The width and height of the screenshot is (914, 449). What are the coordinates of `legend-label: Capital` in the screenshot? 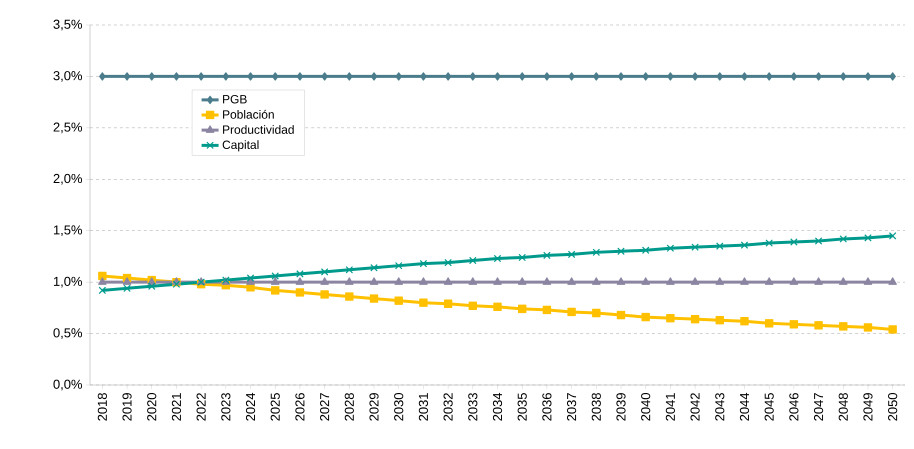 It's located at (240, 146).